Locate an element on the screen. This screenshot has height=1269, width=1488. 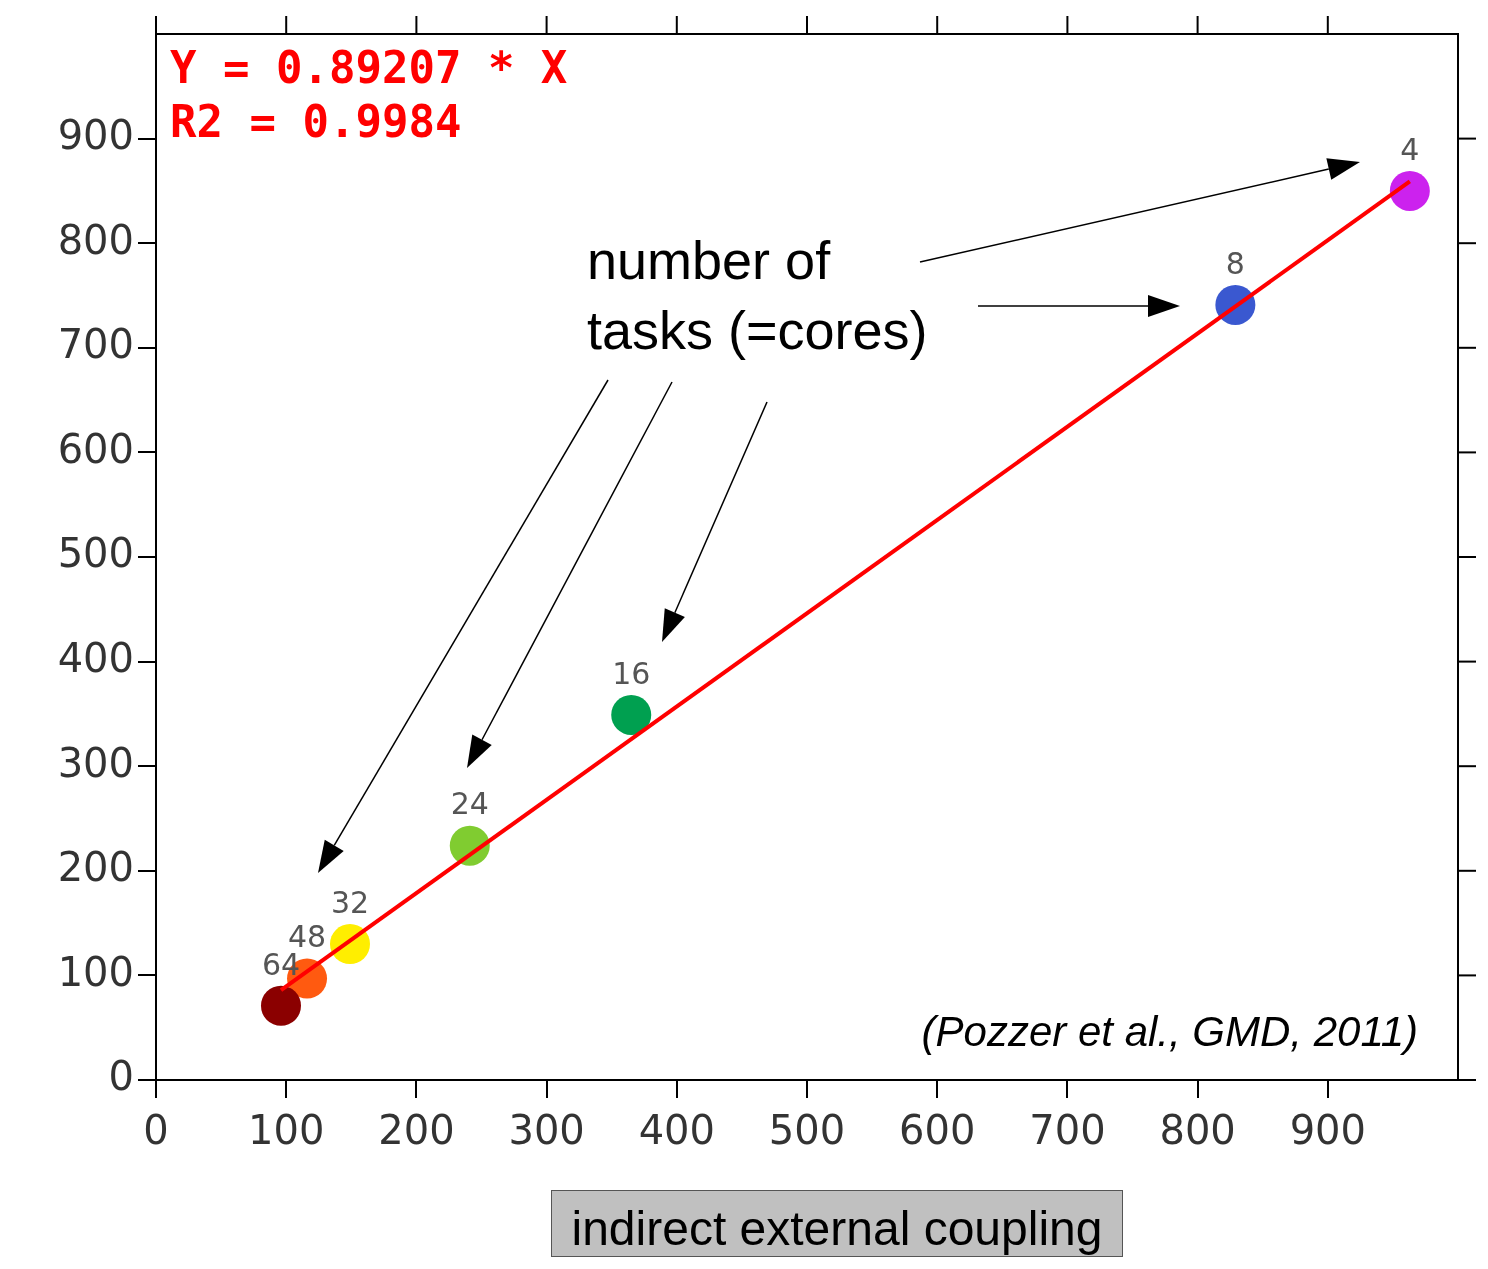
x-tick-label: 300 is located at coordinates (546, 1130).